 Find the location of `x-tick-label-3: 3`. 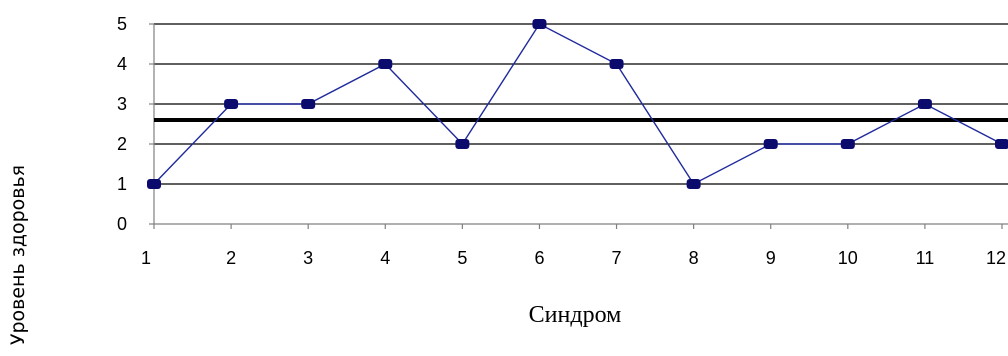

x-tick-label-3: 3 is located at coordinates (308, 258).